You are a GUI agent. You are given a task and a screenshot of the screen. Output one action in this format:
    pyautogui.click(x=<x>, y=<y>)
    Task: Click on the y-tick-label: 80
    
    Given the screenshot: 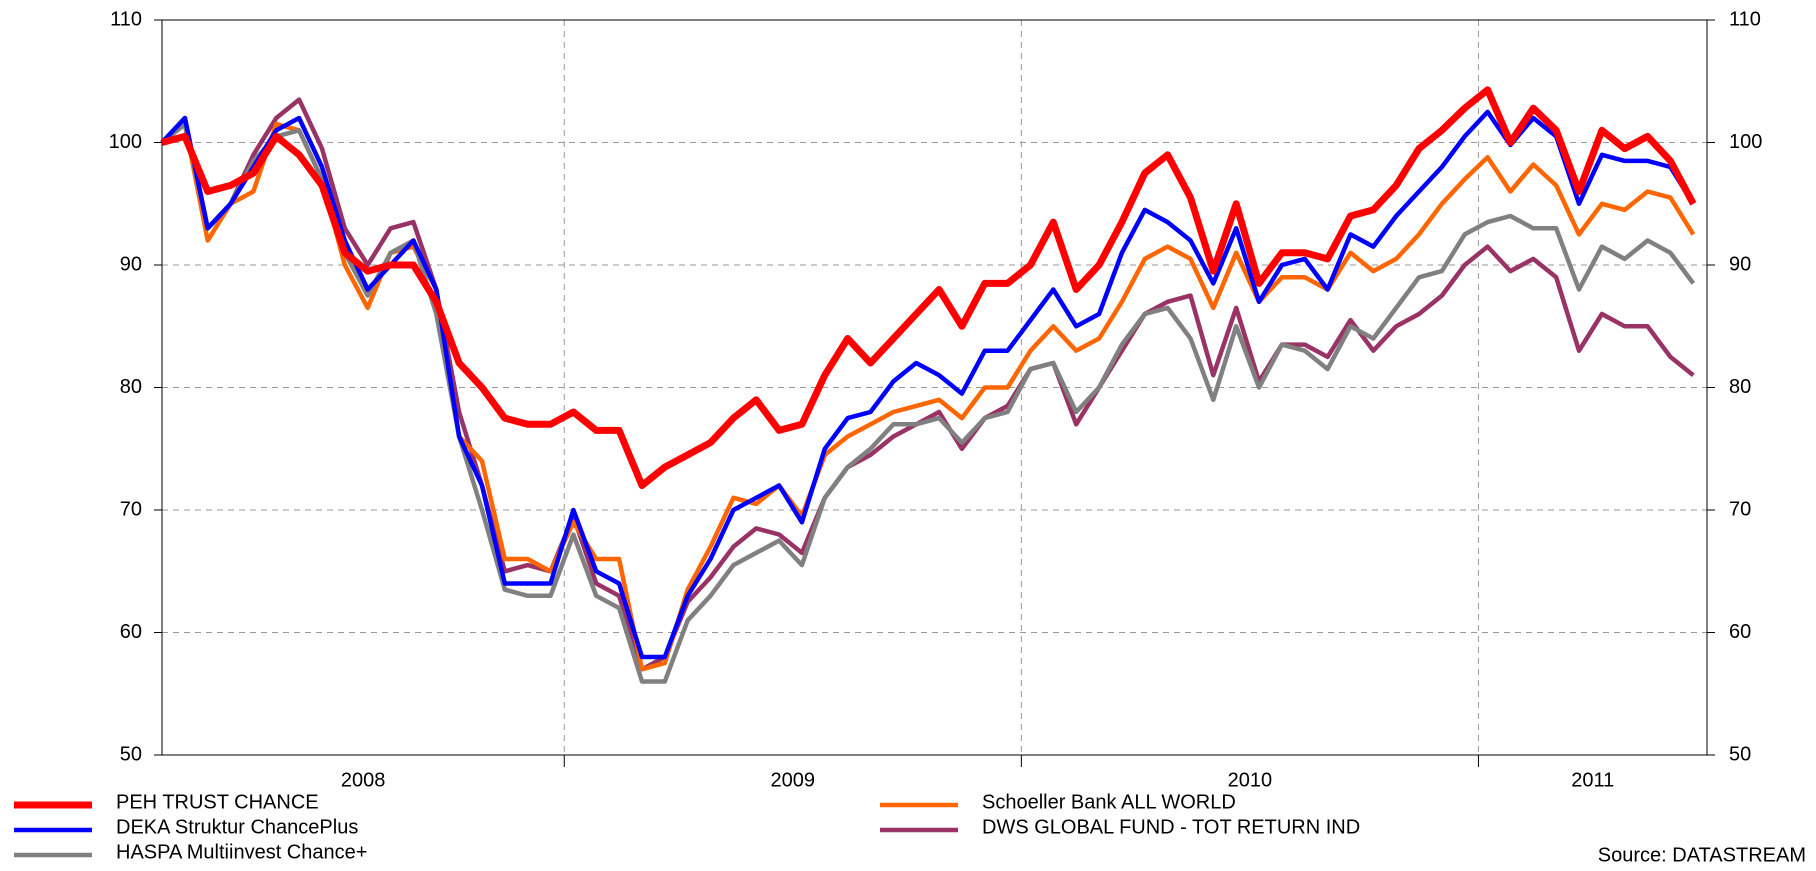 What is the action you would take?
    pyautogui.click(x=131, y=387)
    